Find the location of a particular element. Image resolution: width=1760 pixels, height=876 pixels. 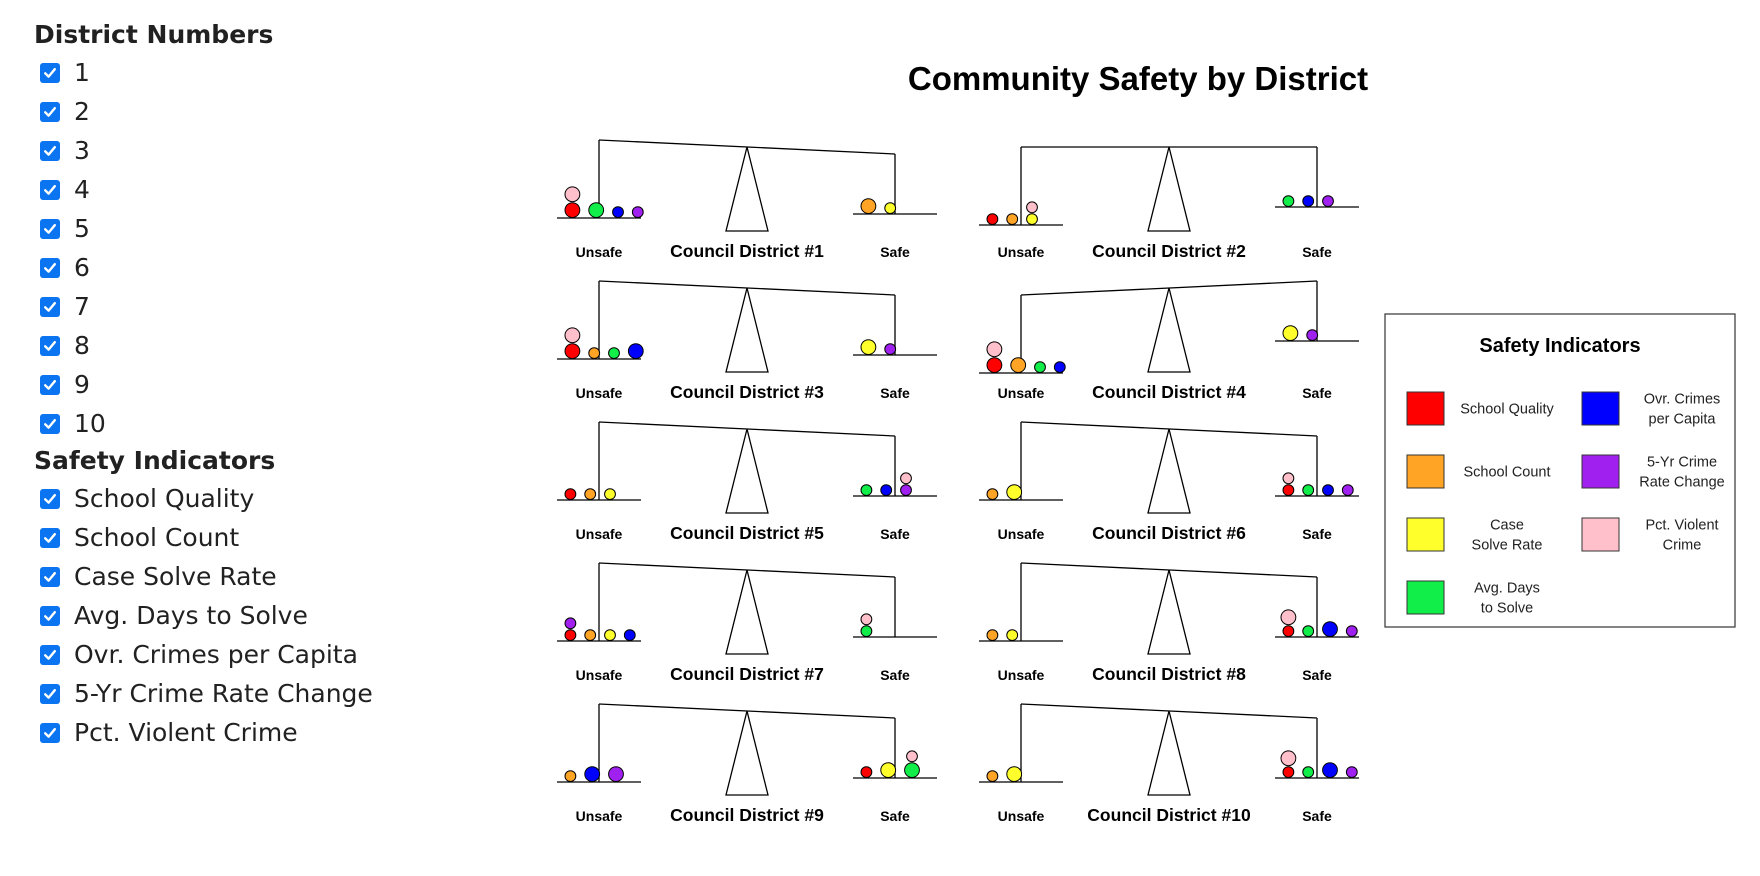

indicator-option-school-quality: School Quality is located at coordinates (252, 498).